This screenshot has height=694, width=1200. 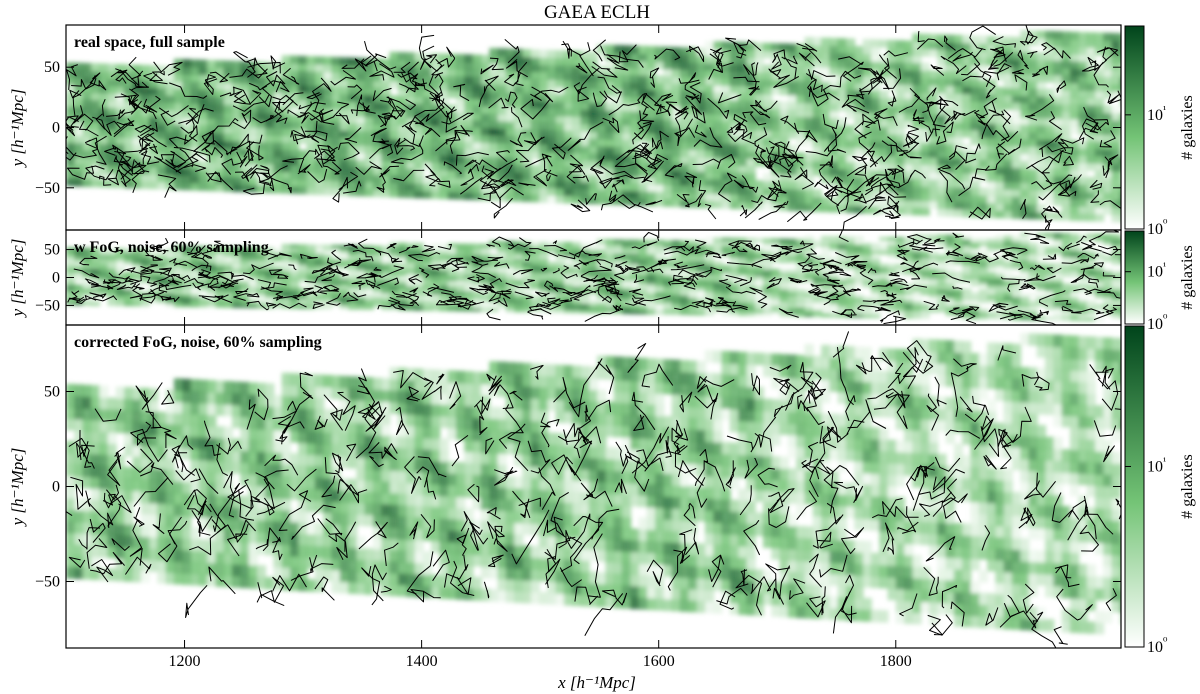 I want to click on x-tick-label: 1200, so click(x=185, y=661).